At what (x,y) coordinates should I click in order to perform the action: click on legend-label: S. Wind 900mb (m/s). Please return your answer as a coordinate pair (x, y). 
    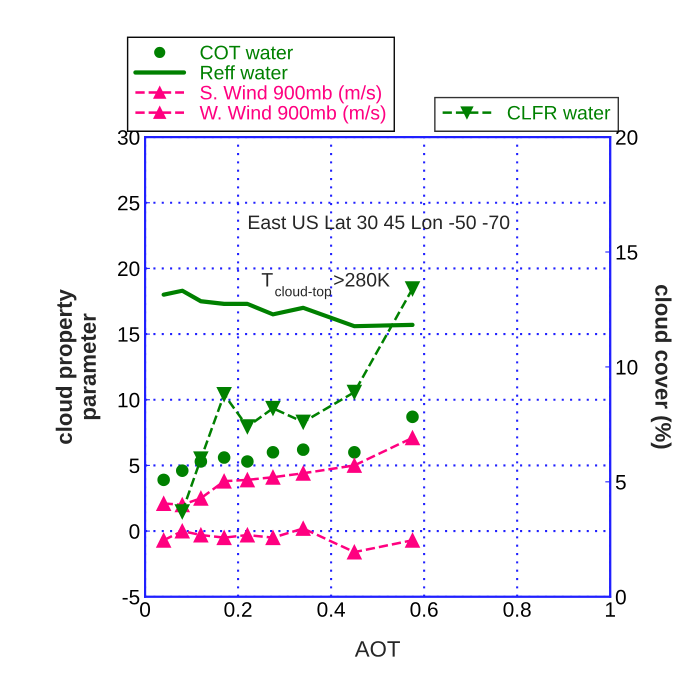
    Looking at the image, I should click on (290, 94).